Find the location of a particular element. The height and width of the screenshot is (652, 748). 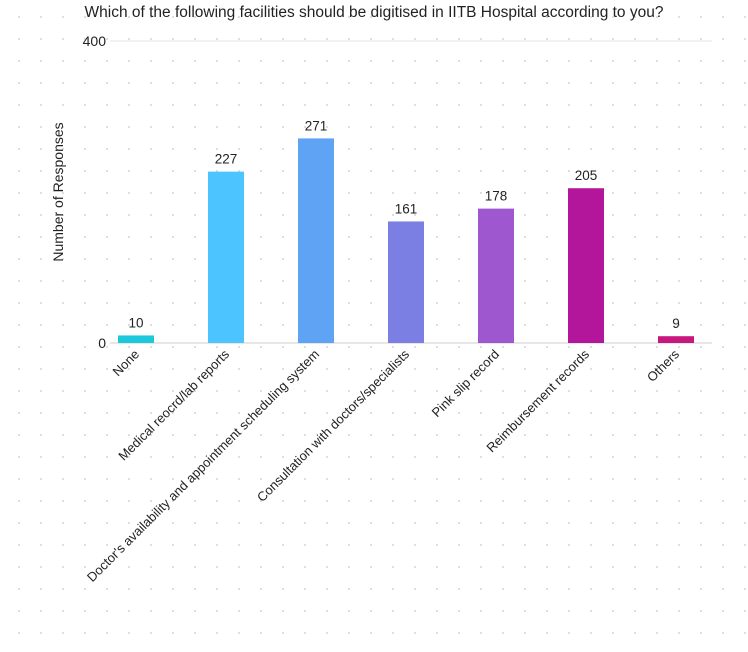

data-label-5: 205 is located at coordinates (586, 175).